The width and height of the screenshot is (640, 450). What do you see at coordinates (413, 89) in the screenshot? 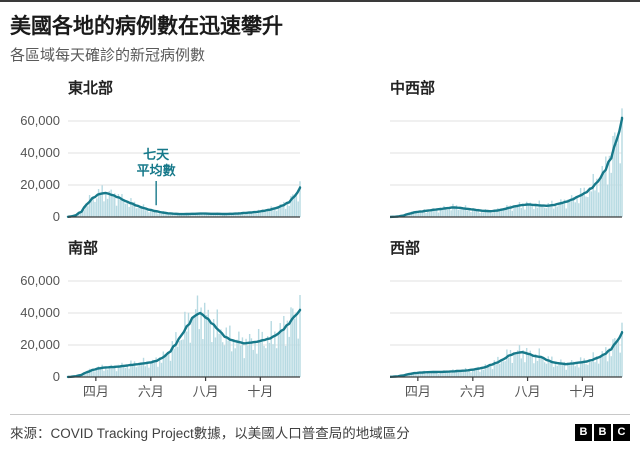
I see `panel-title-midwest: 中西部` at bounding box center [413, 89].